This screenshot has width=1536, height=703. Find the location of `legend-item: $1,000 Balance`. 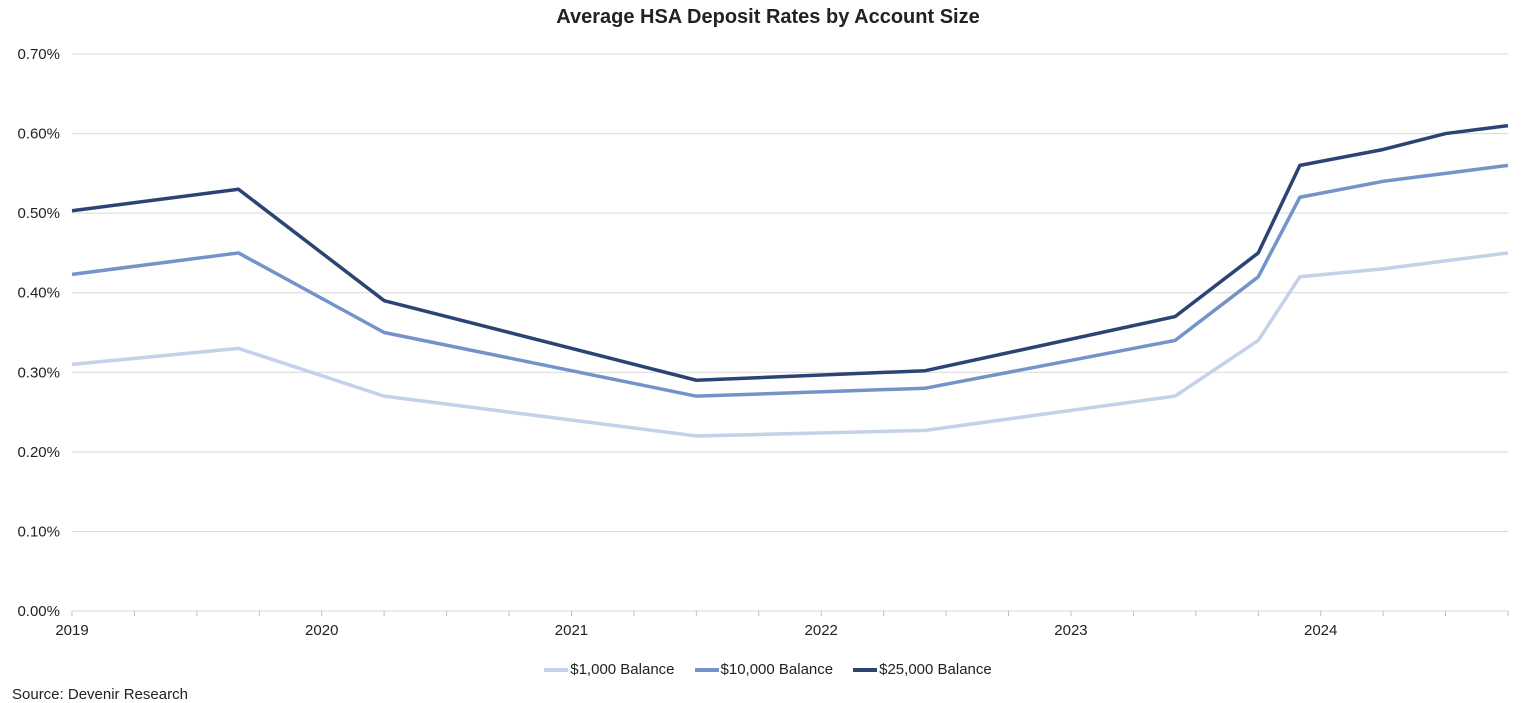

legend-item: $1,000 Balance is located at coordinates (609, 669).